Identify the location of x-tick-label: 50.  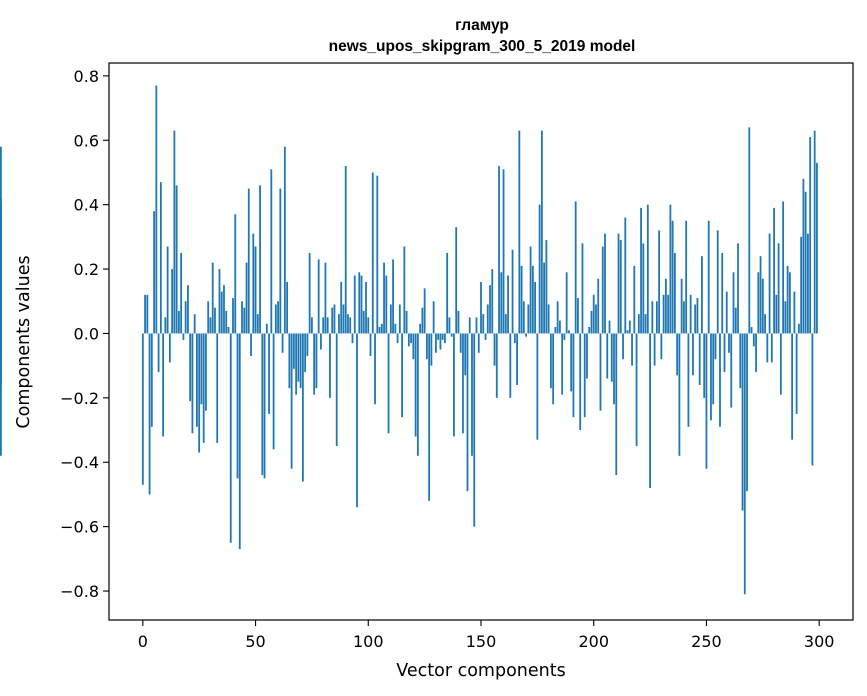
(255, 641).